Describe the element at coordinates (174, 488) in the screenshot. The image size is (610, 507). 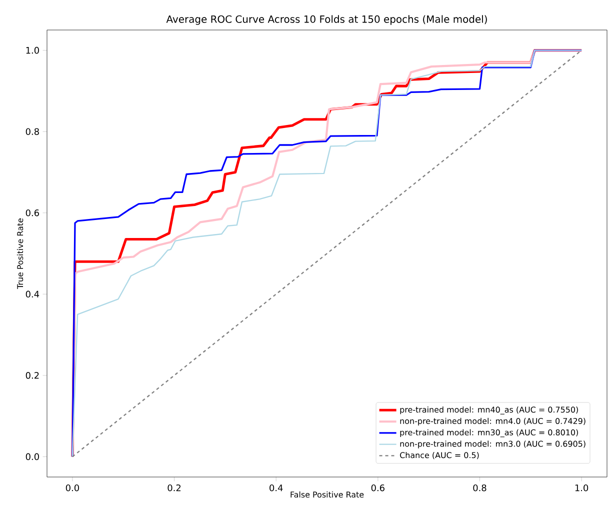
I see `x-tick-label: 0.2` at that location.